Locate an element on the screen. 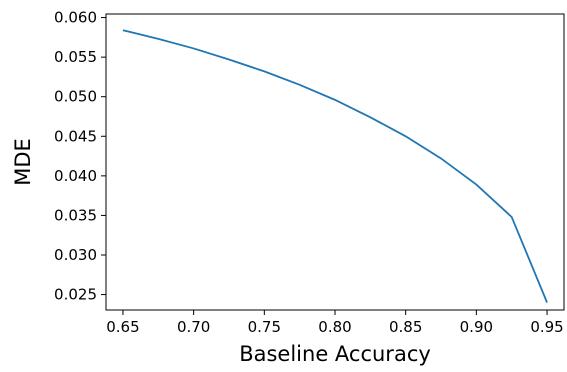 The image size is (567, 372). y-axis-ticks: 0.025 0.030 0.035 0.040 0.045 0.050 0.055 0.060 is located at coordinates (80, 156).